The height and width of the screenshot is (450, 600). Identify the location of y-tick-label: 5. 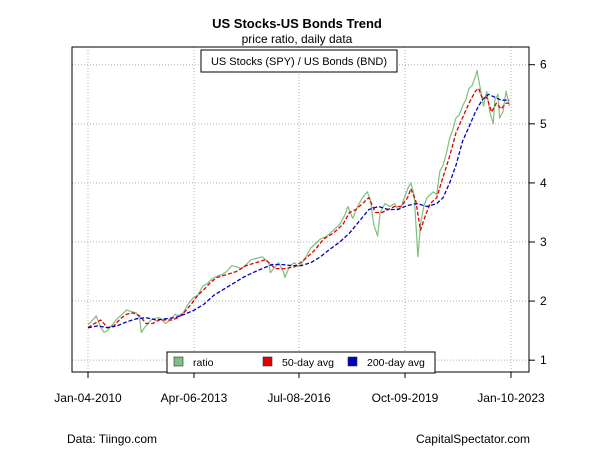
(543, 124).